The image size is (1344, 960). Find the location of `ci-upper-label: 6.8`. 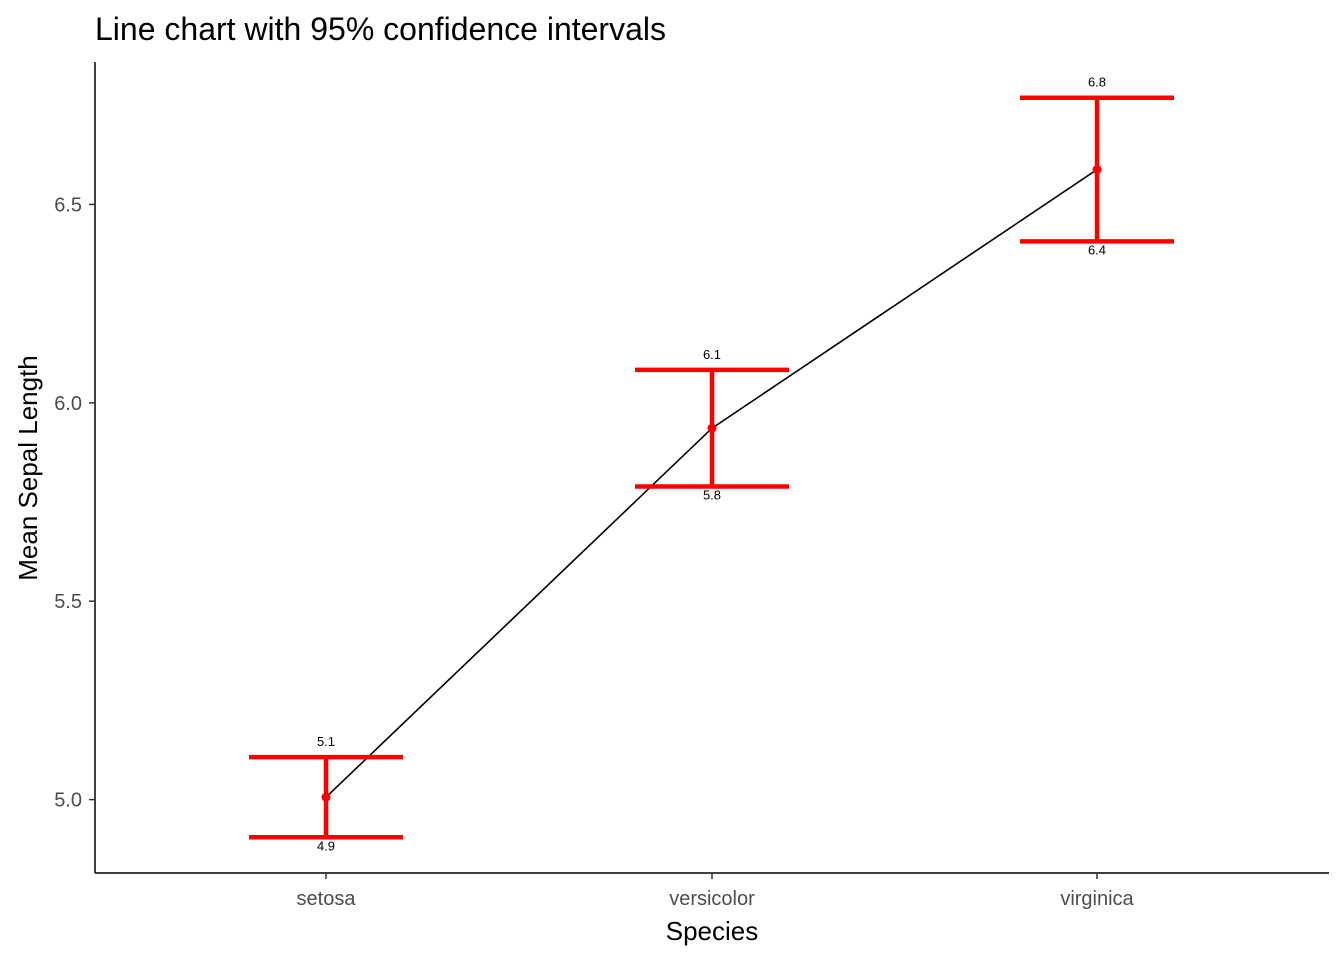

ci-upper-label: 6.8 is located at coordinates (1097, 82).